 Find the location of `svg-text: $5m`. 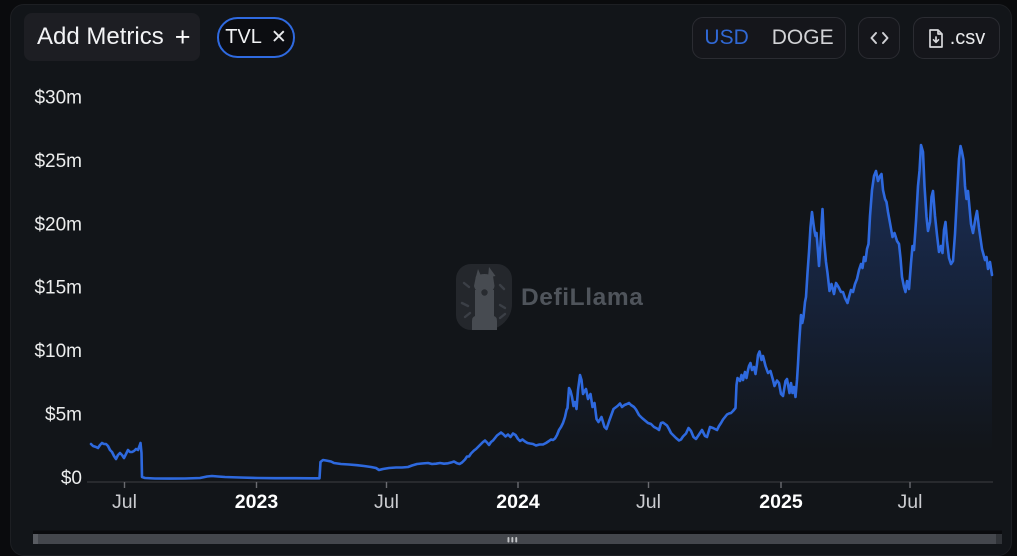

svg-text: $5m is located at coordinates (63, 415).